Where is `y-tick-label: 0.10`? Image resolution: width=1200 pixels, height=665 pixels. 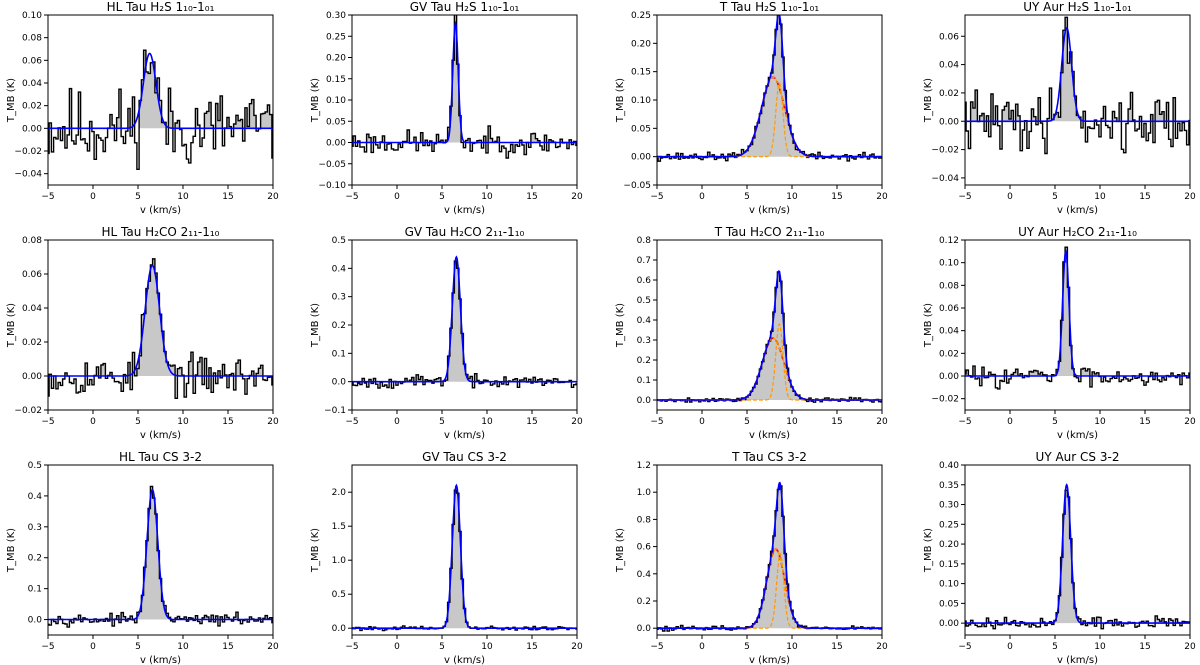 y-tick-label: 0.10 is located at coordinates (641, 101).